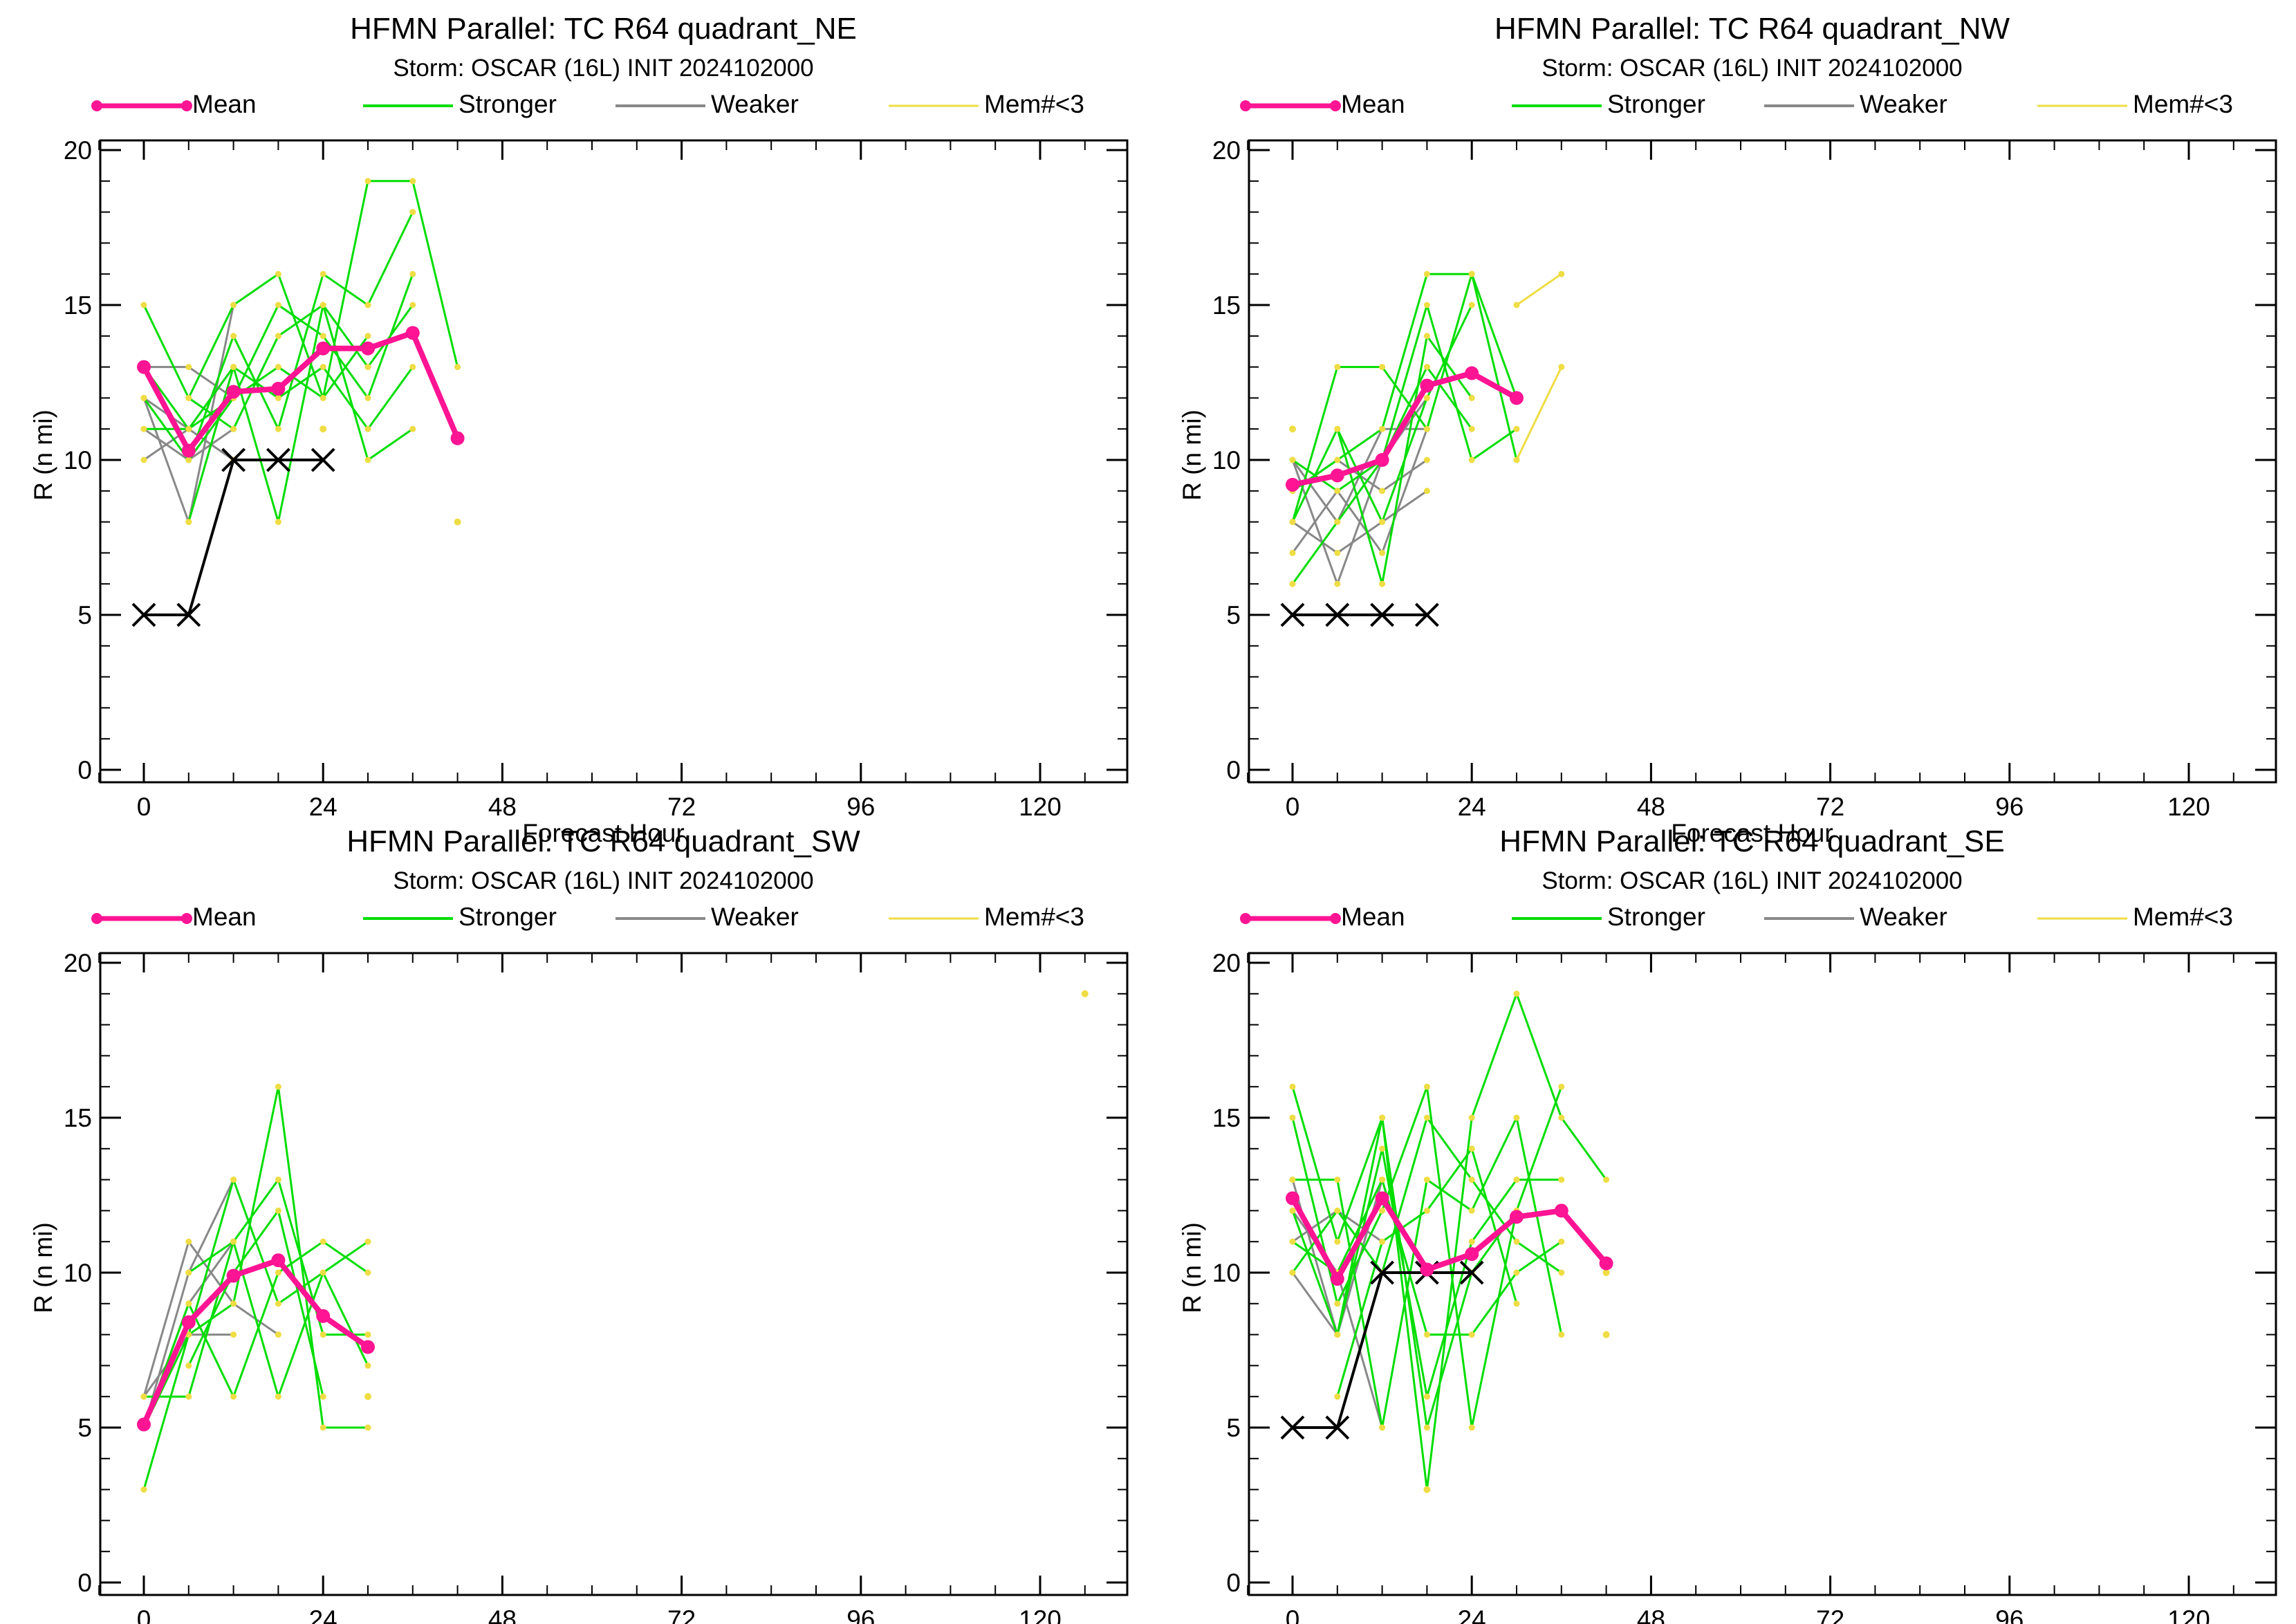 The image size is (2296, 1624). What do you see at coordinates (1752, 880) in the screenshot?
I see `chart-subtitle: Storm: OSCAR (16L) INIT 2024102000` at bounding box center [1752, 880].